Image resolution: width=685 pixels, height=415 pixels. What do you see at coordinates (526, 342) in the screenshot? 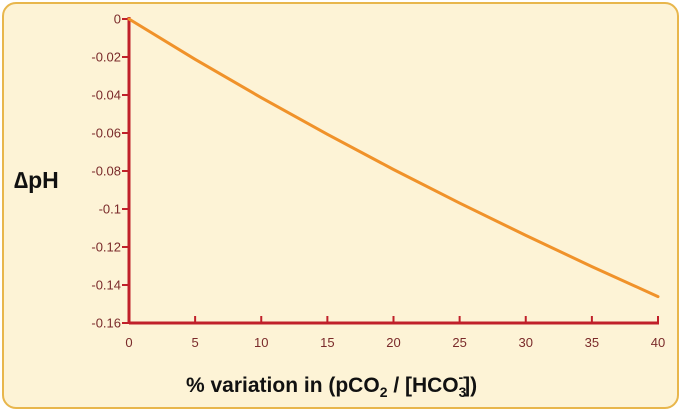
I see `x-tick-label: 30` at bounding box center [526, 342].